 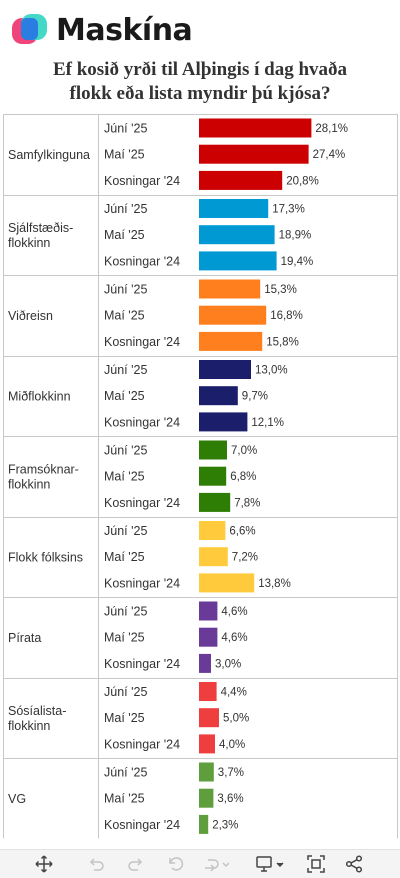 I want to click on fullscreen-icon, so click(x=316, y=864).